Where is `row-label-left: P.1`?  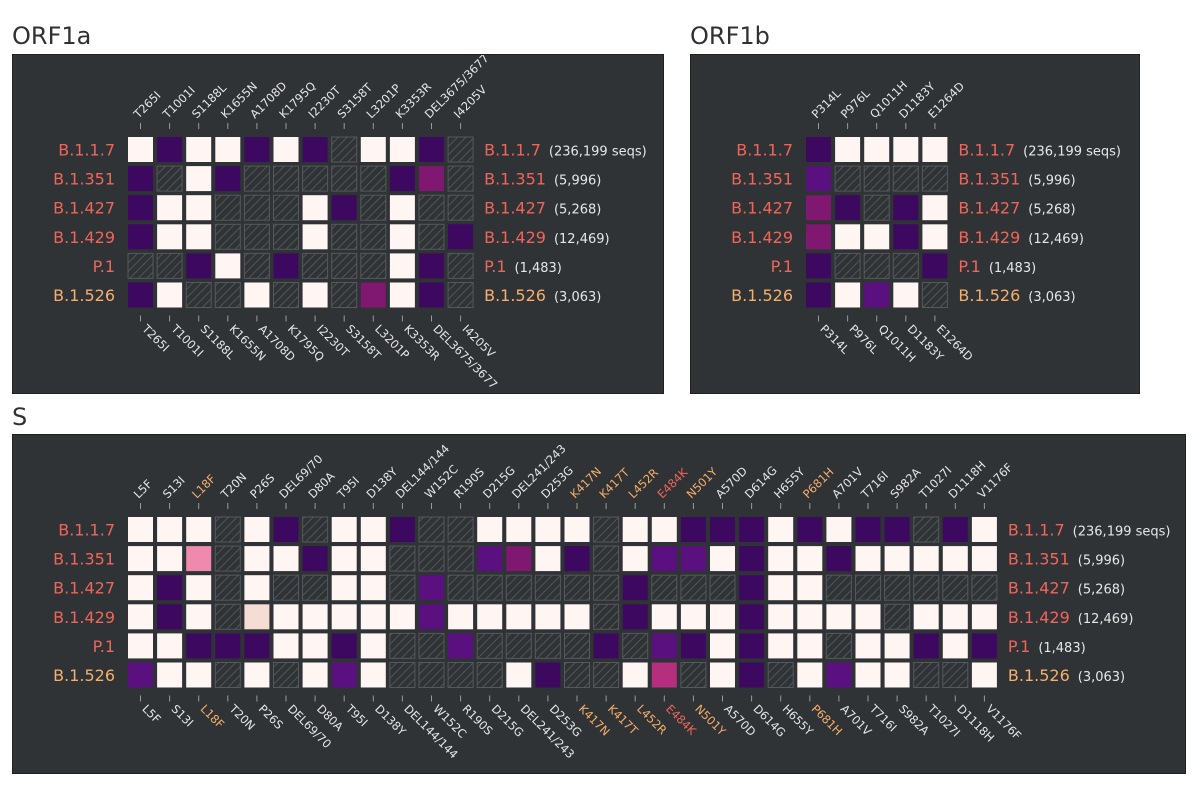
row-label-left: P.1 is located at coordinates (104, 646).